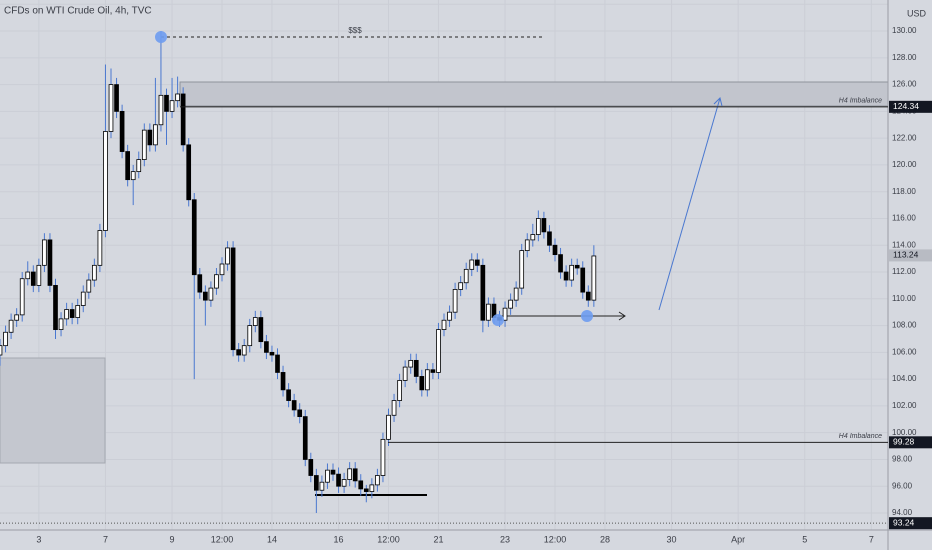 This screenshot has width=932, height=550. What do you see at coordinates (904, 218) in the screenshot?
I see `y-tick-label: 116.00` at bounding box center [904, 218].